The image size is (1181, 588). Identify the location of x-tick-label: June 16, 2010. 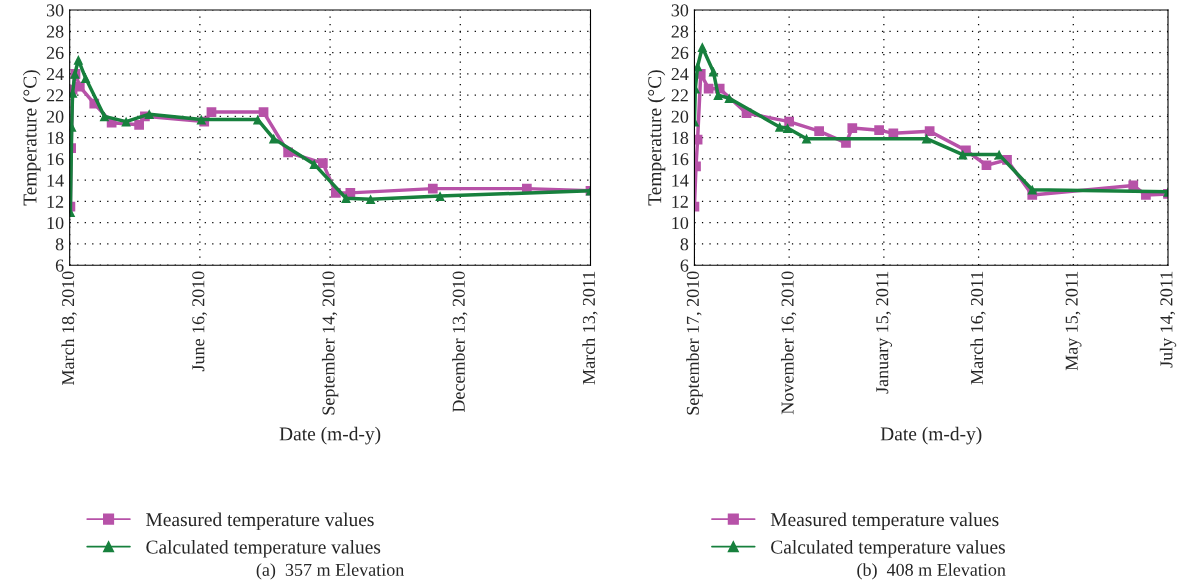
(199, 321).